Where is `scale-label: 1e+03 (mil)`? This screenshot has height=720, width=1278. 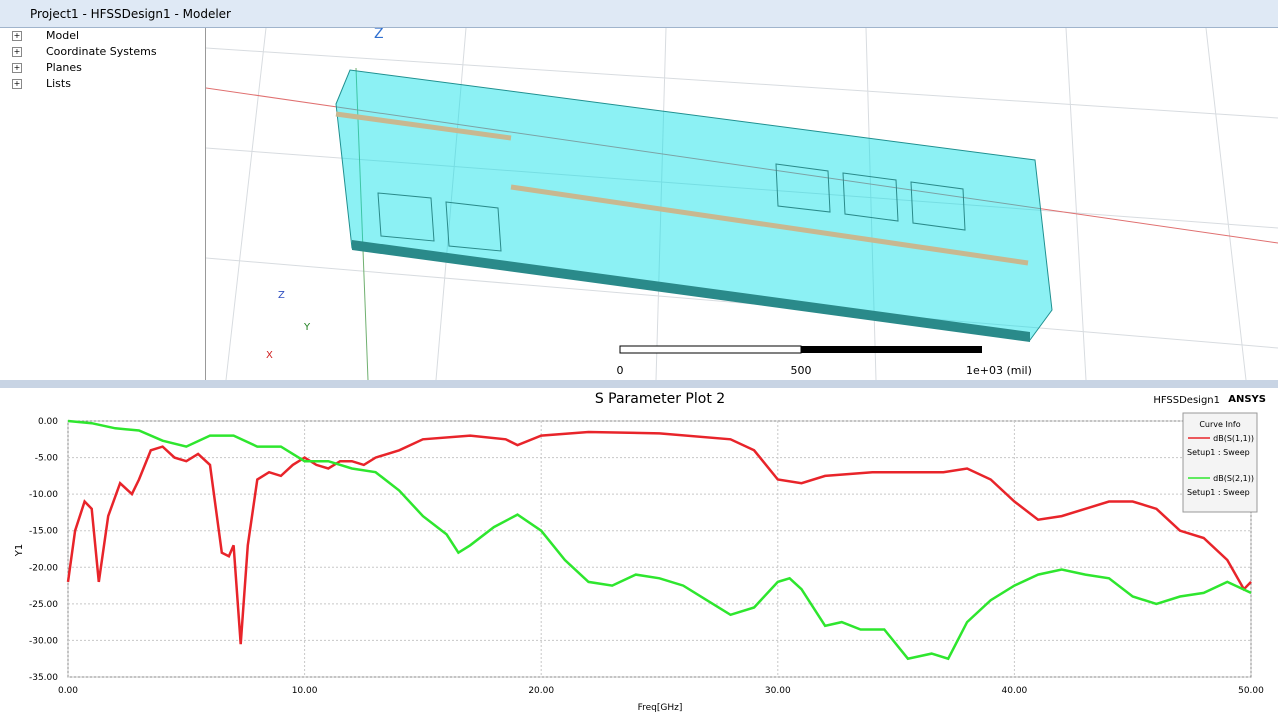 scale-label: 1e+03 (mil) is located at coordinates (999, 370).